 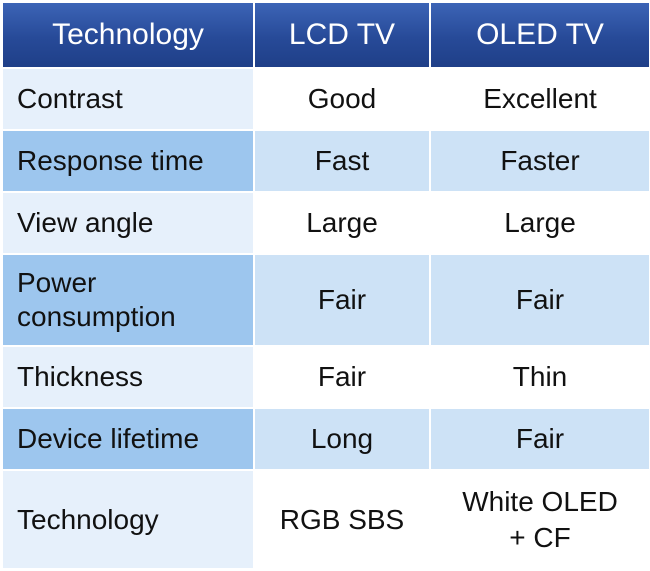 What do you see at coordinates (540, 501) in the screenshot?
I see `oled-value-line: White OLED` at bounding box center [540, 501].